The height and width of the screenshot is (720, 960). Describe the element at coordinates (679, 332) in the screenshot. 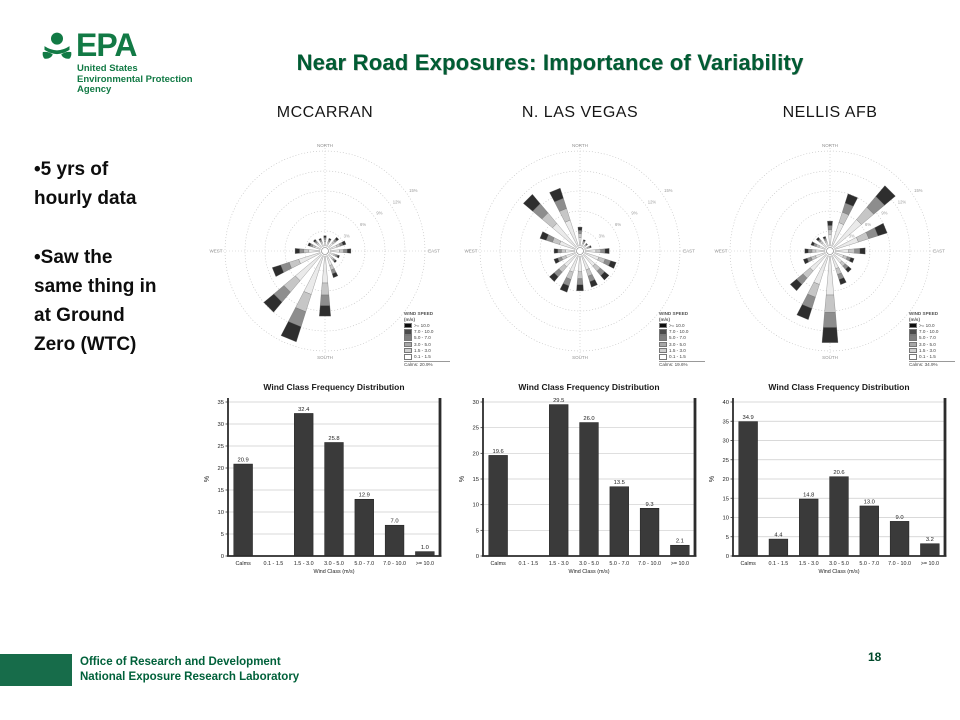

I see `legend-class-label: 7.0 - 10.0` at that location.